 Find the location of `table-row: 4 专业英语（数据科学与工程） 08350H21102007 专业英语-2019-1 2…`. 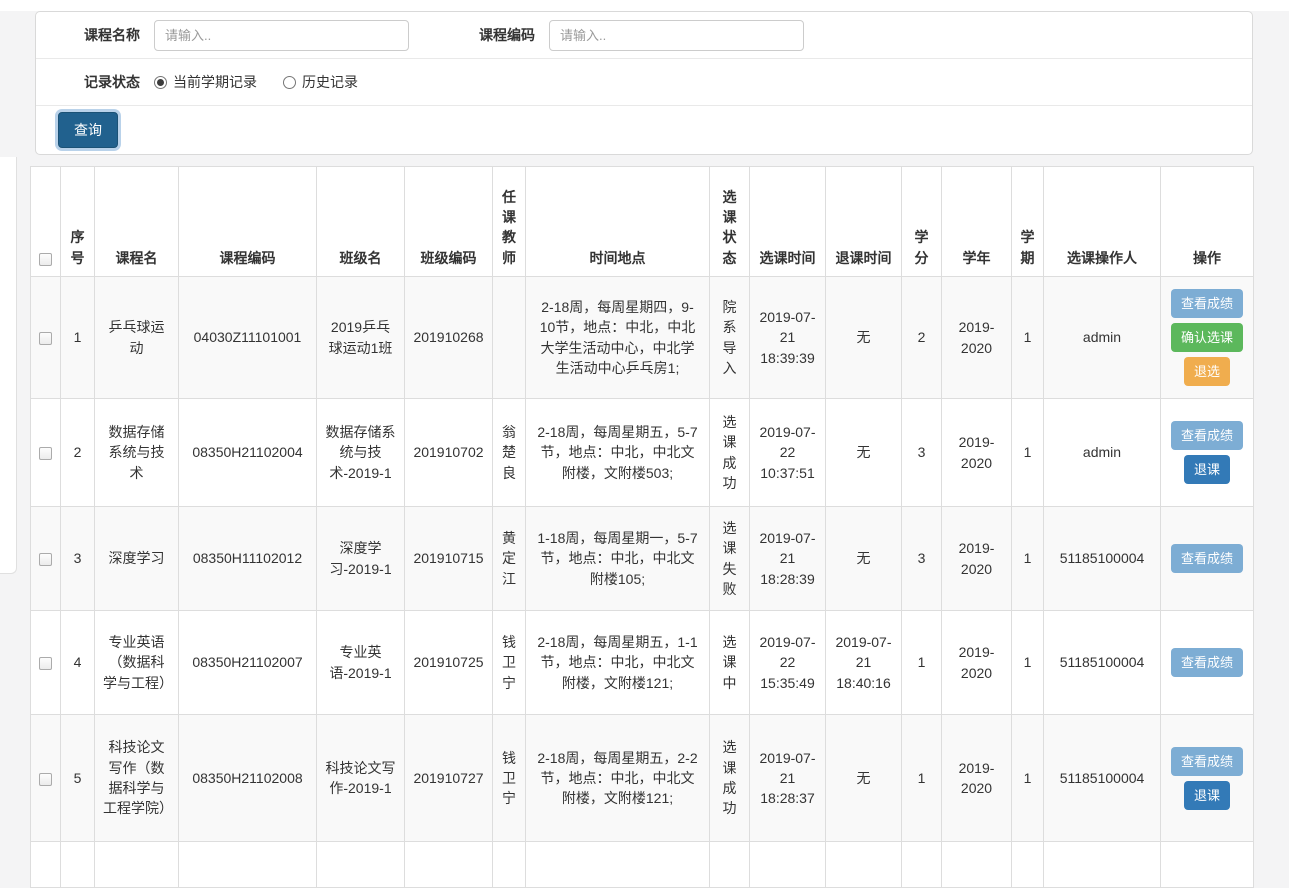

table-row: 4 专业英语（数据科学与工程） 08350H21102007 专业英语-2019-1 2… is located at coordinates (642, 662).